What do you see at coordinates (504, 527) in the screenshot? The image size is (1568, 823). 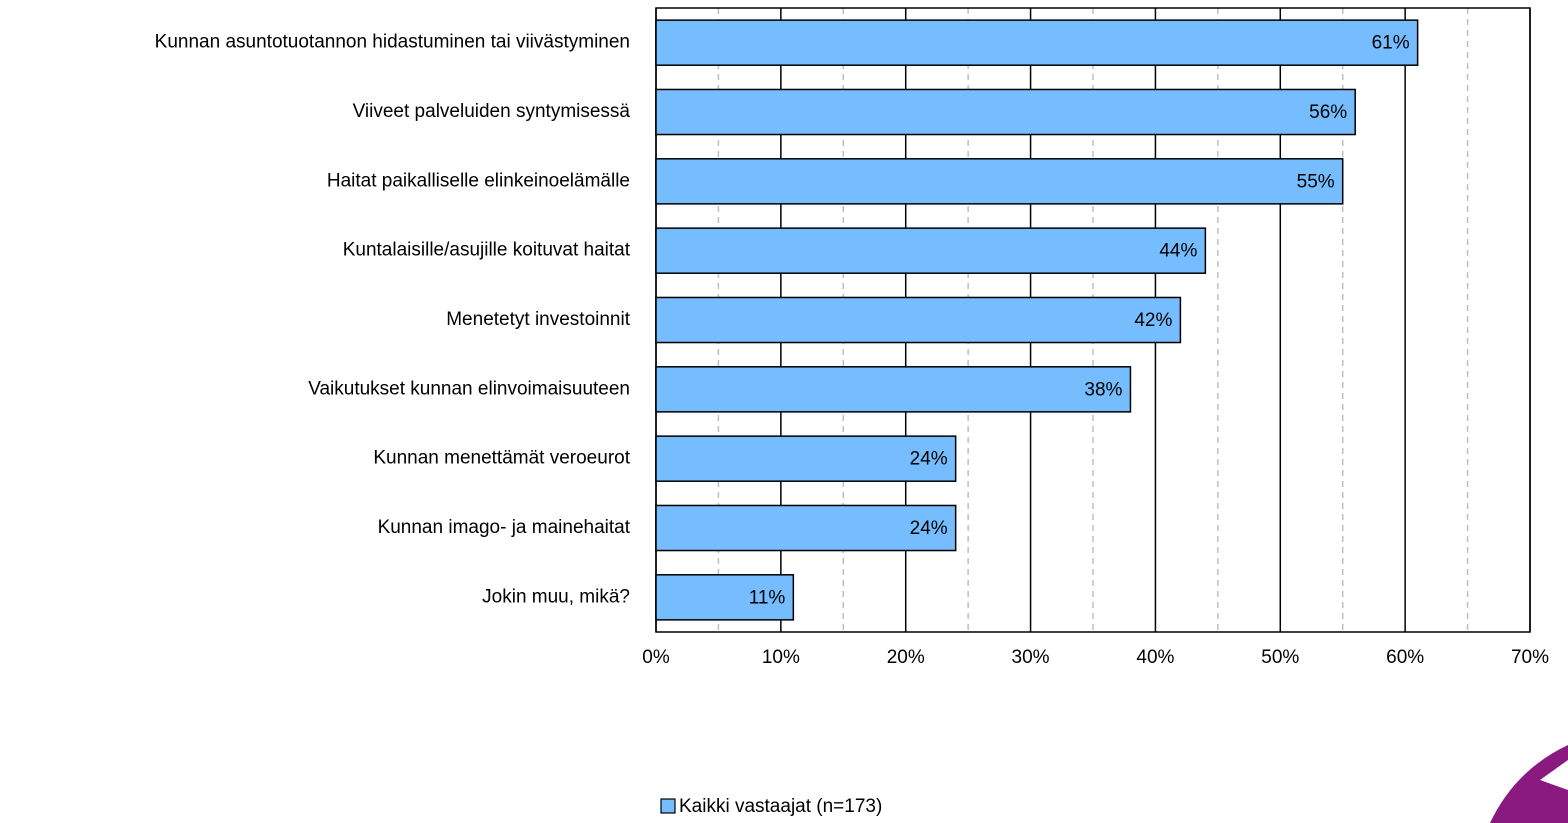 I see `y-tick-label: Kunnan imago- ja mainehaitat` at bounding box center [504, 527].